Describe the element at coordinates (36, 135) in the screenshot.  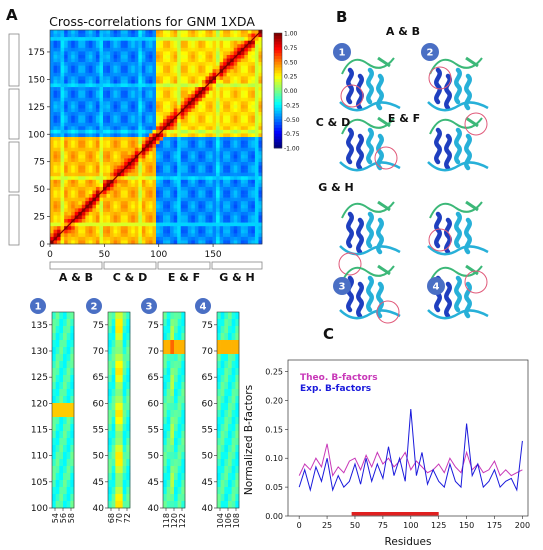
I see `heatmap-ytick-label: 100` at that location.